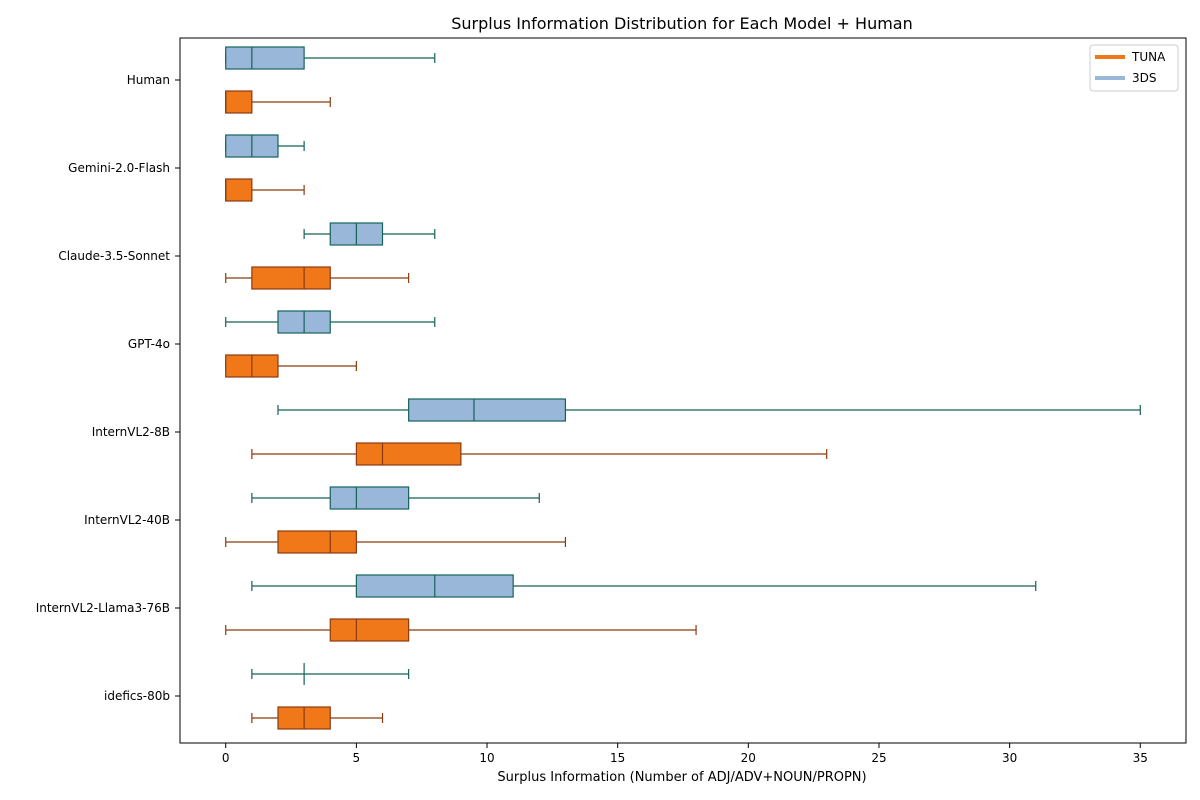  I want to click on legend-label: TUNA, so click(1148, 57).